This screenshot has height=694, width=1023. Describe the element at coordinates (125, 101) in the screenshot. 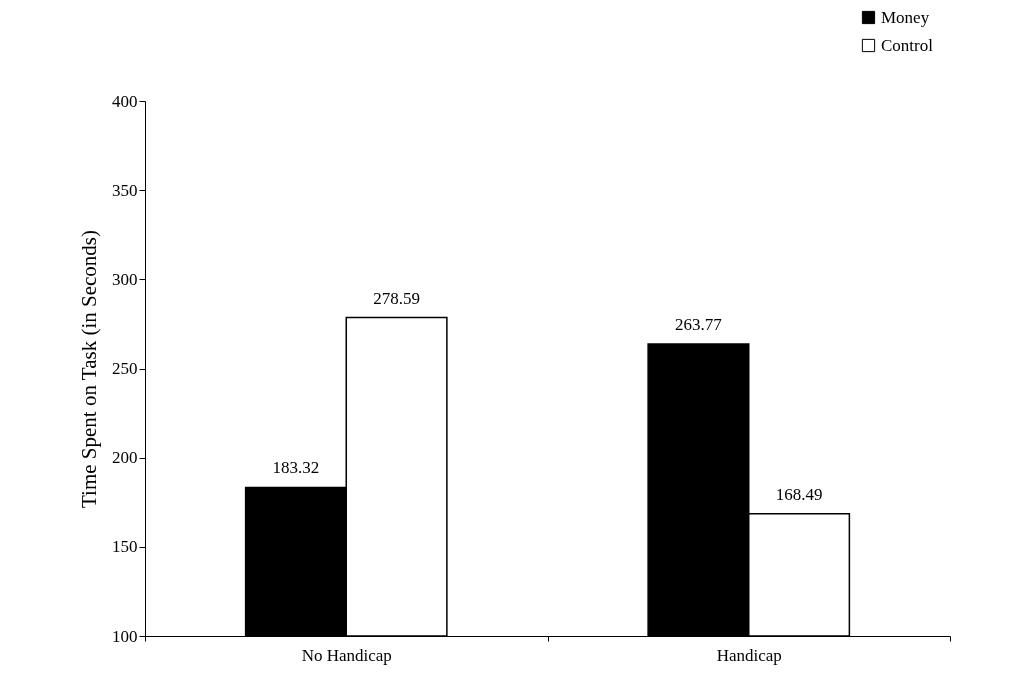

I see `y-tick-label: 400` at that location.